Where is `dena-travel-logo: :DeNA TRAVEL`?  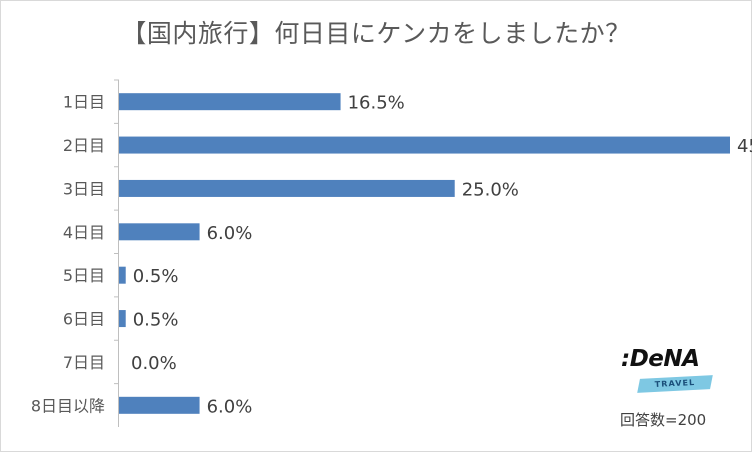 dena-travel-logo: :DeNA TRAVEL is located at coordinates (667, 371).